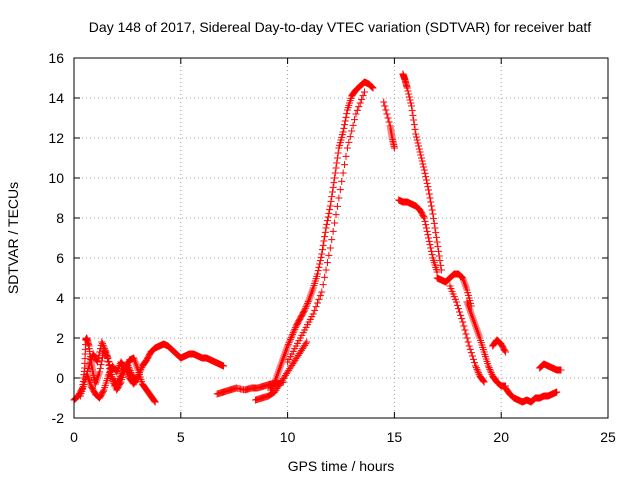 Image resolution: width=640 pixels, height=480 pixels. What do you see at coordinates (13, 238) in the screenshot?
I see `y-axis-label: SDTVAR / TECUs` at bounding box center [13, 238].